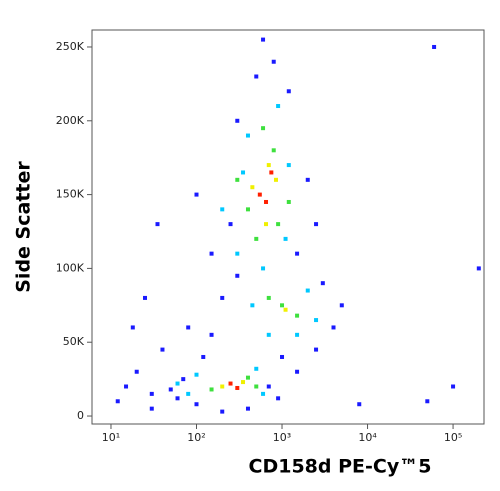 The image size is (500, 491). I want to click on y-axis-title: Side Scatter, so click(24, 227).